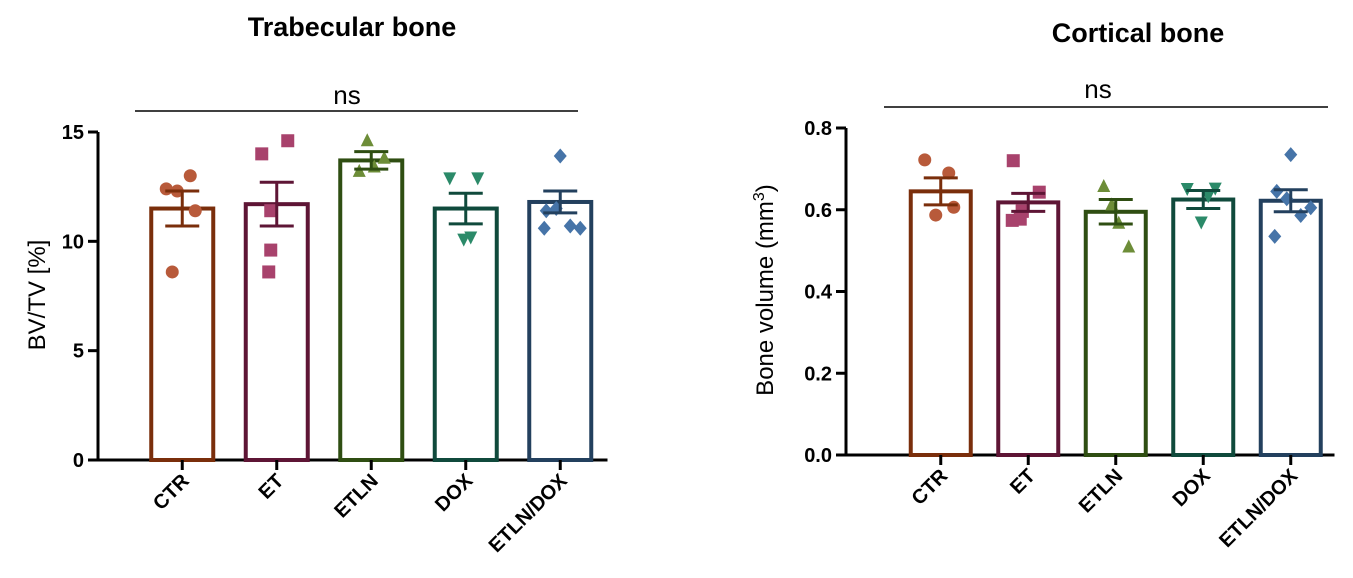 This screenshot has height=578, width=1353. I want to click on y-tick-label: 0, so click(78, 461).